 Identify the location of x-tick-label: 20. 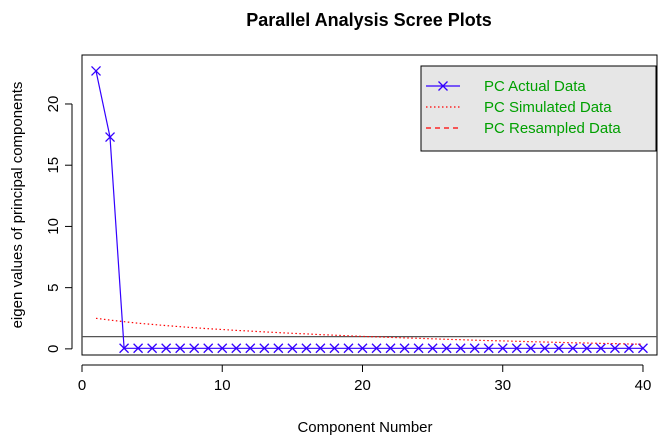
(362, 385).